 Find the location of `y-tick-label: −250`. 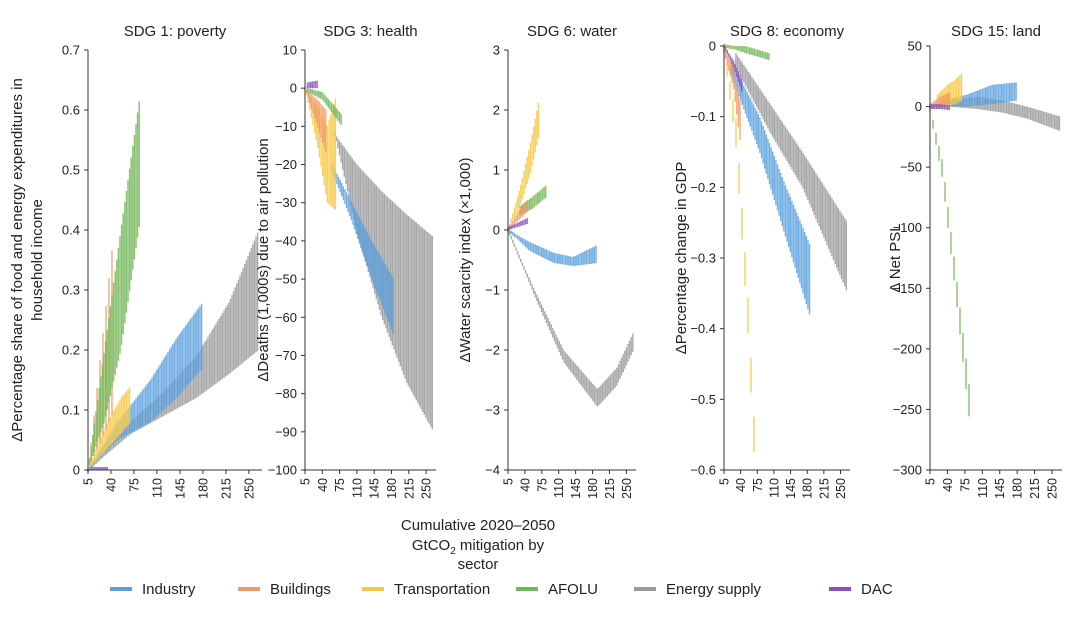

y-tick-label: −250 is located at coordinates (907, 409).